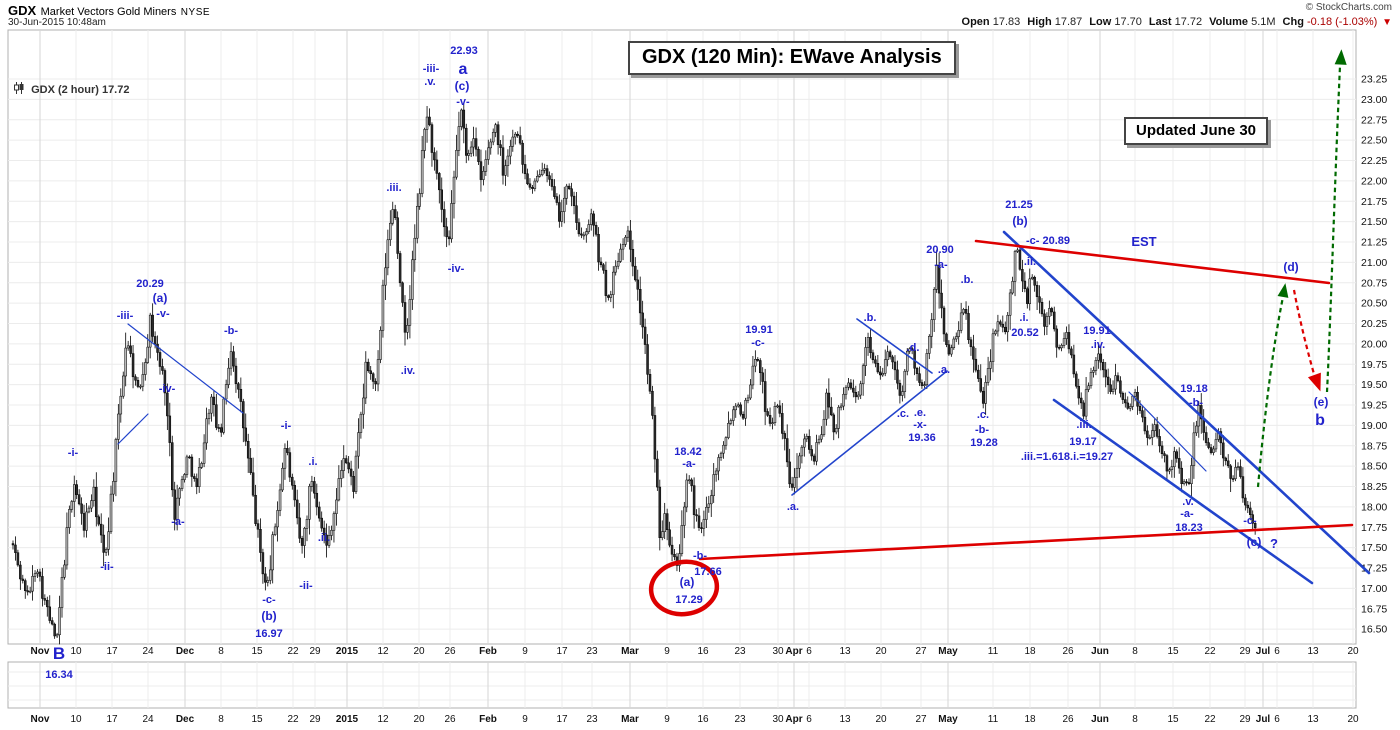 The height and width of the screenshot is (730, 1400). What do you see at coordinates (80, 90) in the screenshot?
I see `chart-legend-label: GDX (2 hour) 17.72` at bounding box center [80, 90].